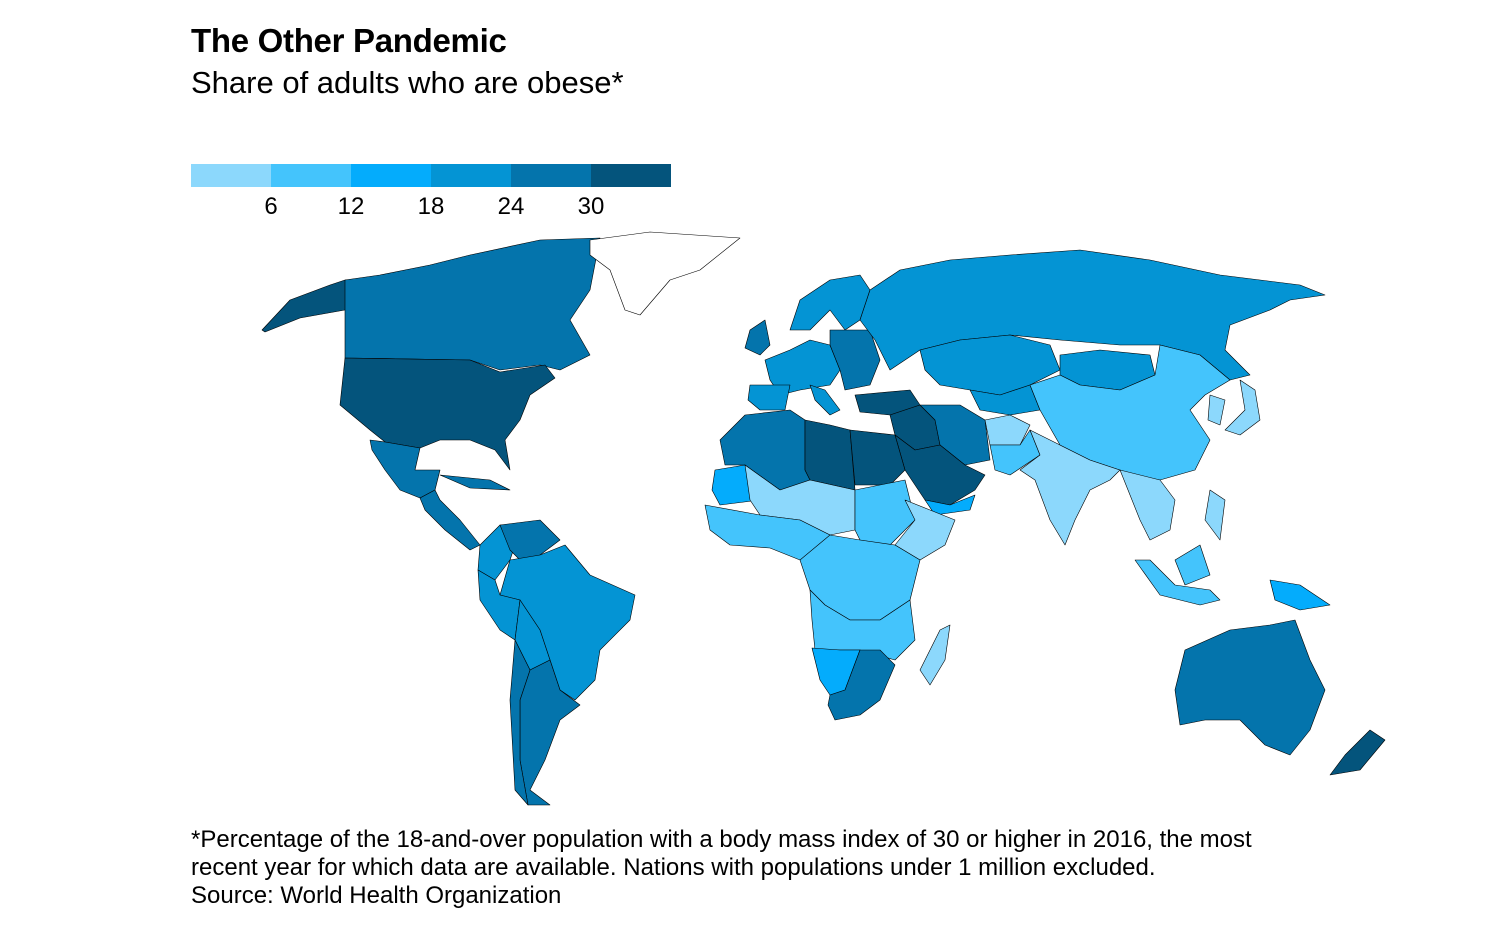 This screenshot has width=1488, height=942. I want to click on region-papua-new-guinea, so click(1300, 595).